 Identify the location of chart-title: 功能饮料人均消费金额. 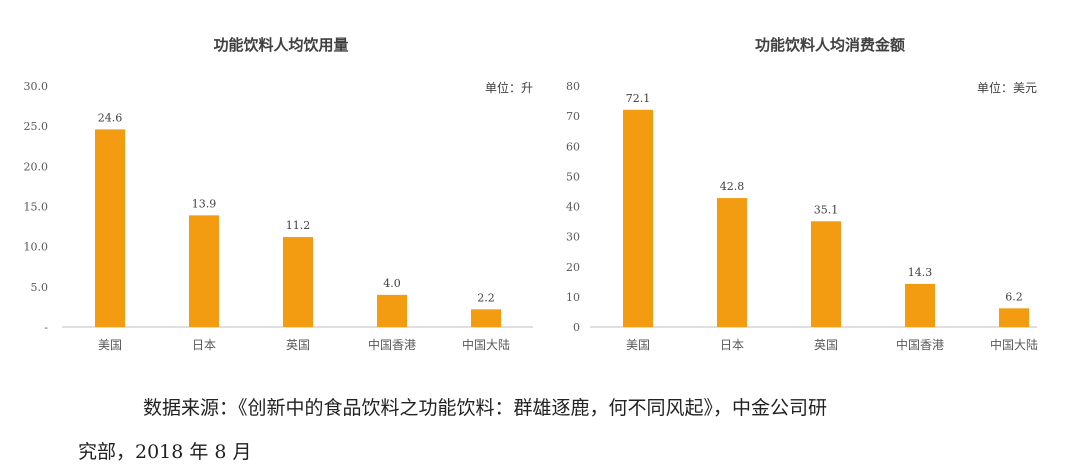
(830, 45).